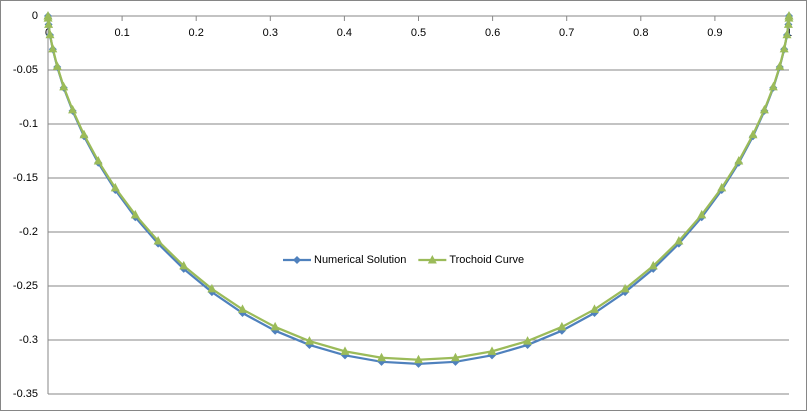  What do you see at coordinates (360, 260) in the screenshot?
I see `legend-label: Numerical Solution` at bounding box center [360, 260].